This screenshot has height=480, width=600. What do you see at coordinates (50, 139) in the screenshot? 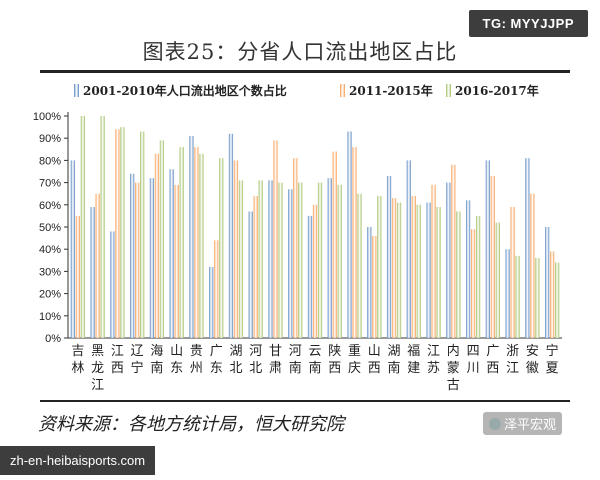
I see `y-tick-label: 90%` at bounding box center [50, 139].